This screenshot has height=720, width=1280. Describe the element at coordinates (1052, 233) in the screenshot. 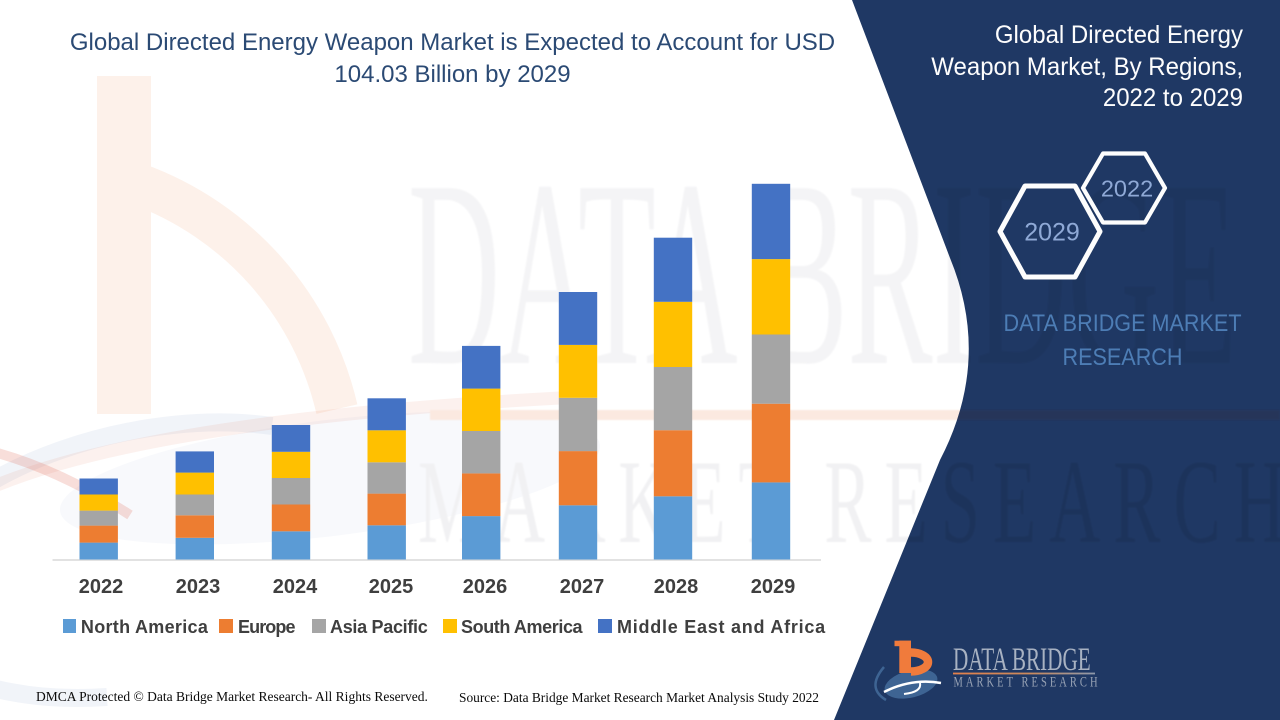

I see `svg-text: 2029` at that location.